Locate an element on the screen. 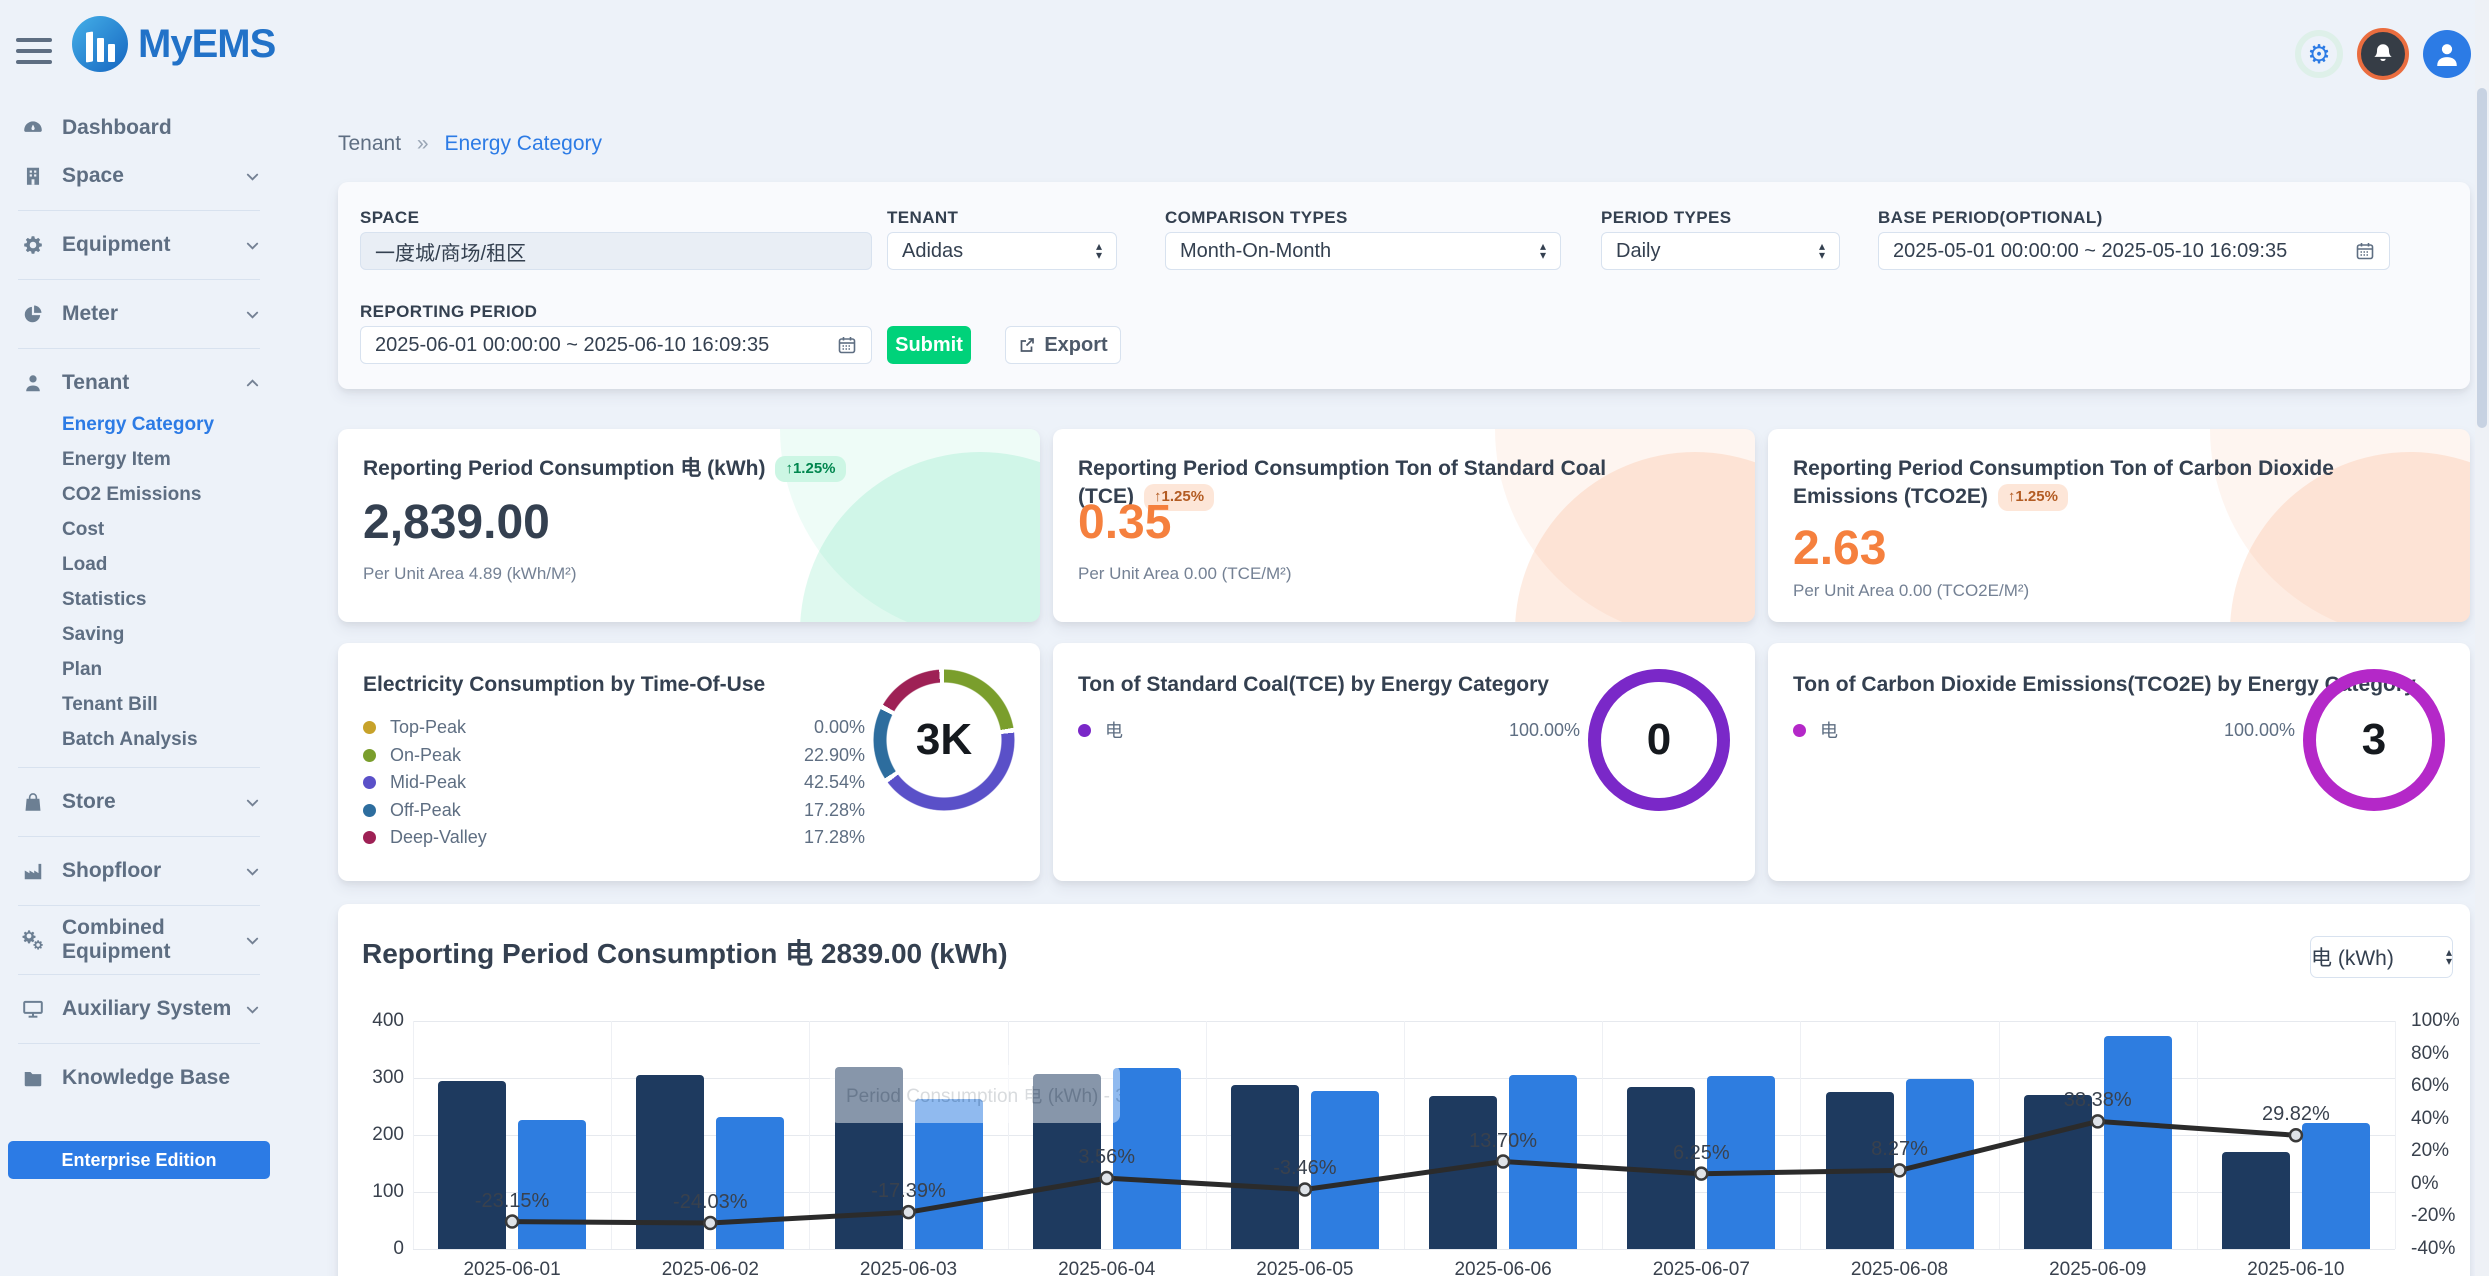 The image size is (2489, 1276). scrollbar-thumb is located at coordinates (2482, 258).